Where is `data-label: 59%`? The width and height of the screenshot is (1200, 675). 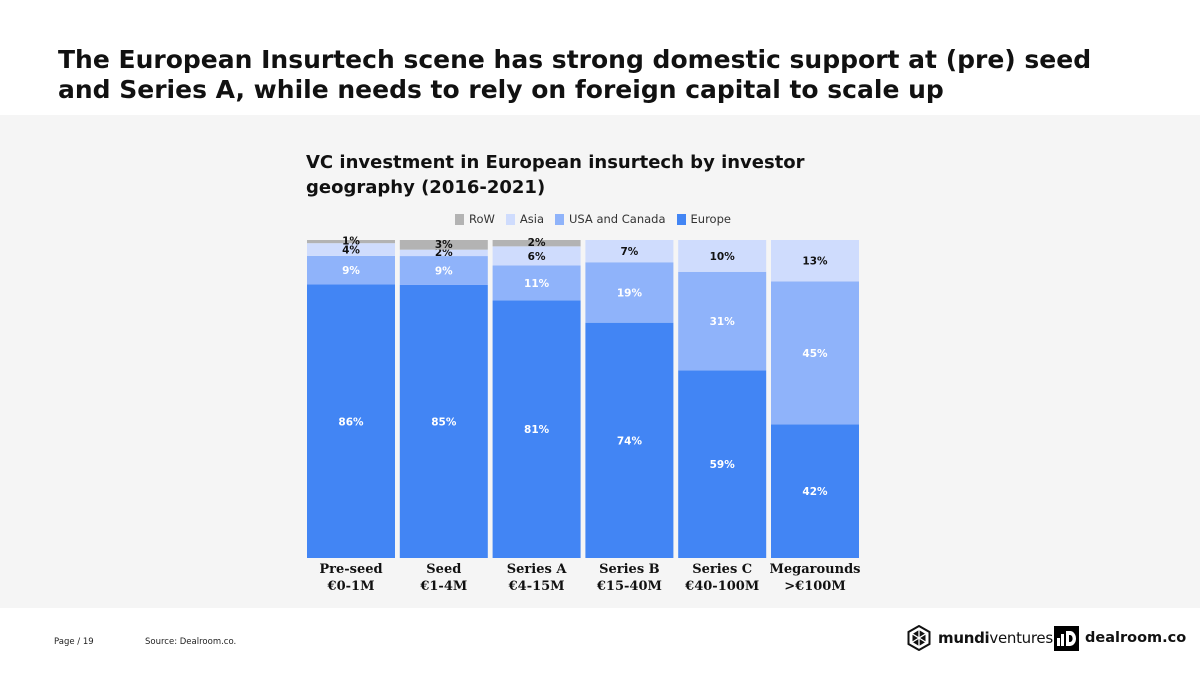 data-label: 59% is located at coordinates (723, 465).